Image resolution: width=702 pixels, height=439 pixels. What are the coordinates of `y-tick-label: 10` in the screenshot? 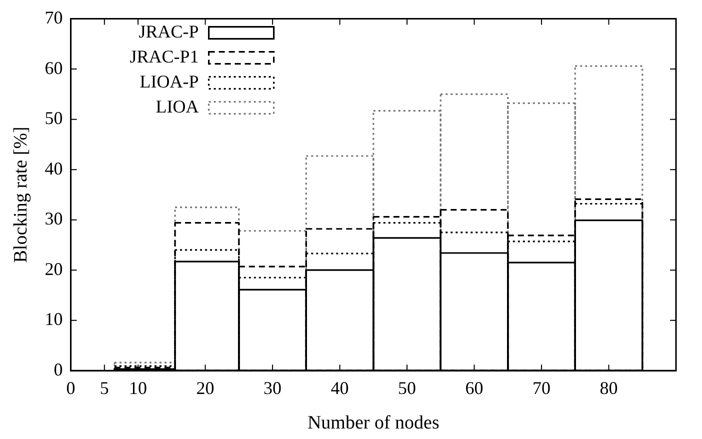 It's located at (53, 319).